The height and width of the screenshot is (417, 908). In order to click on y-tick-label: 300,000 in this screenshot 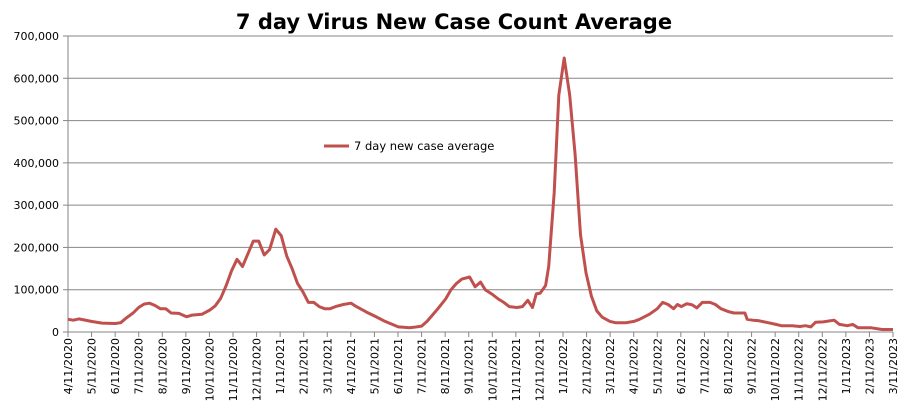, I will do `click(37, 205)`.